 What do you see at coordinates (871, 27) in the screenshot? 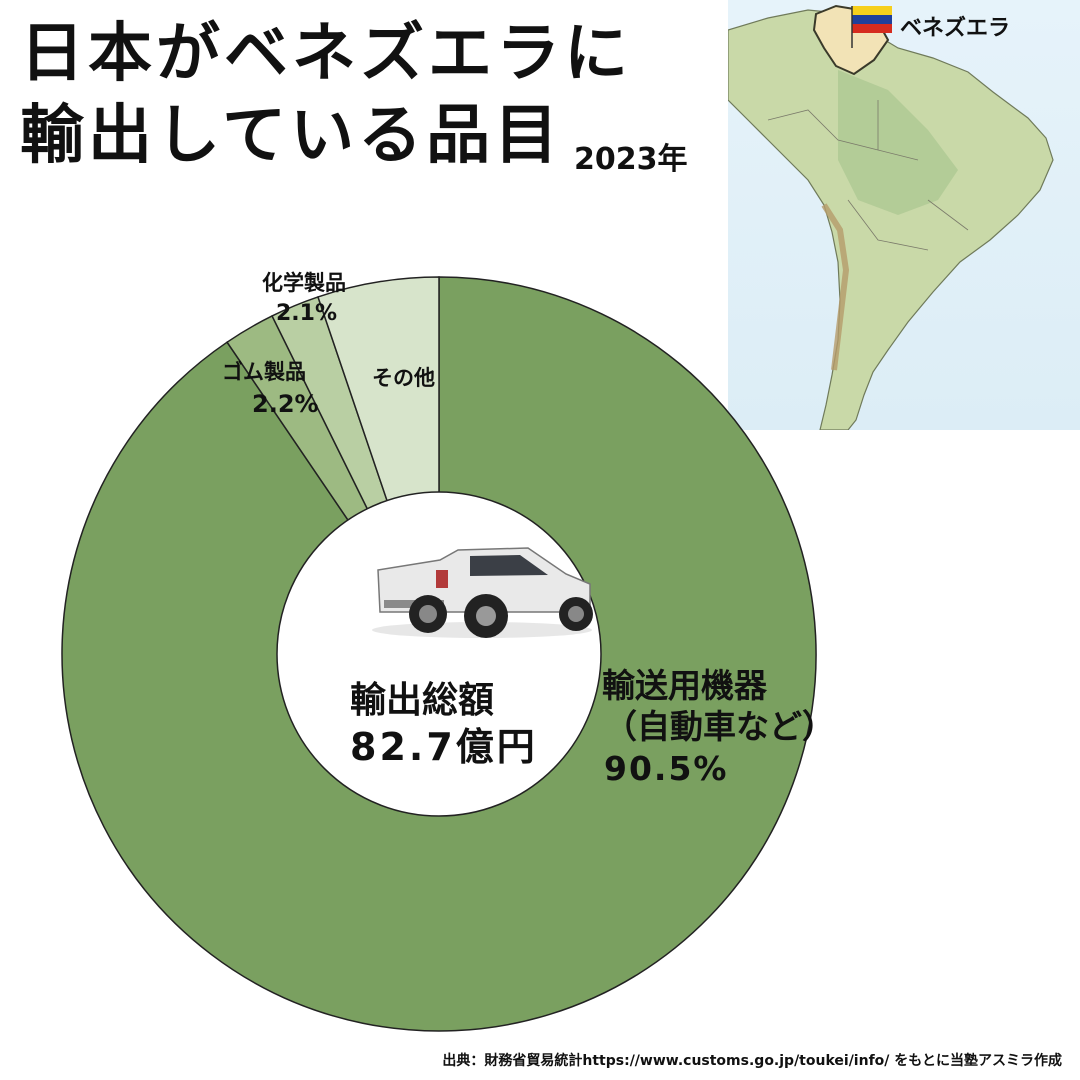
I see `venezuela-flag-icon` at bounding box center [871, 27].